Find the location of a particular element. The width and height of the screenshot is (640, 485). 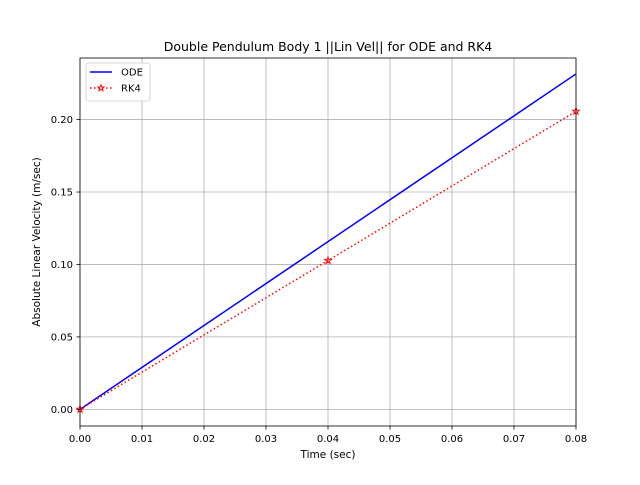

x-tick-label: 0.04 is located at coordinates (328, 439).